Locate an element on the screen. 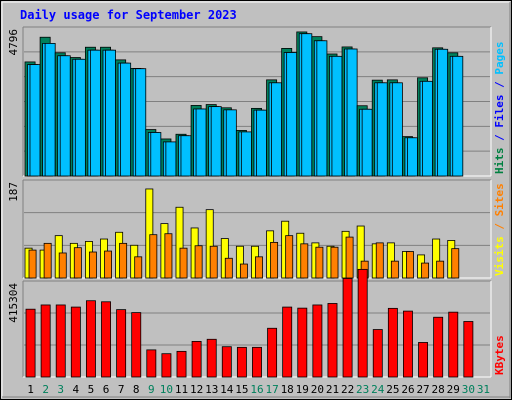  x-tick-label: 5 is located at coordinates (91, 389).